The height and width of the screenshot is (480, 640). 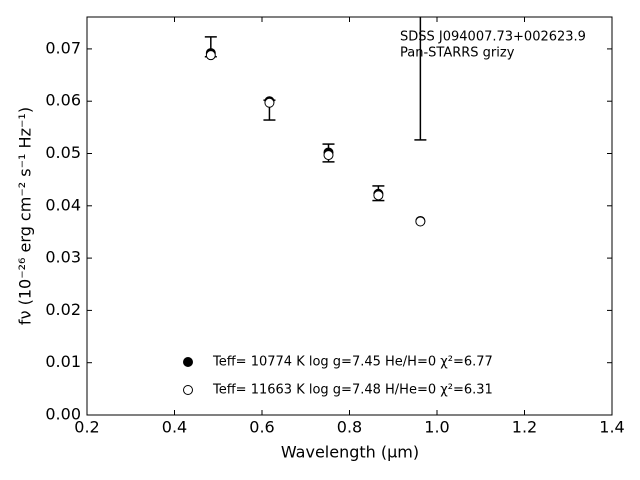 What do you see at coordinates (63, 152) in the screenshot?
I see `y-tick-label: 0.05` at bounding box center [63, 152].